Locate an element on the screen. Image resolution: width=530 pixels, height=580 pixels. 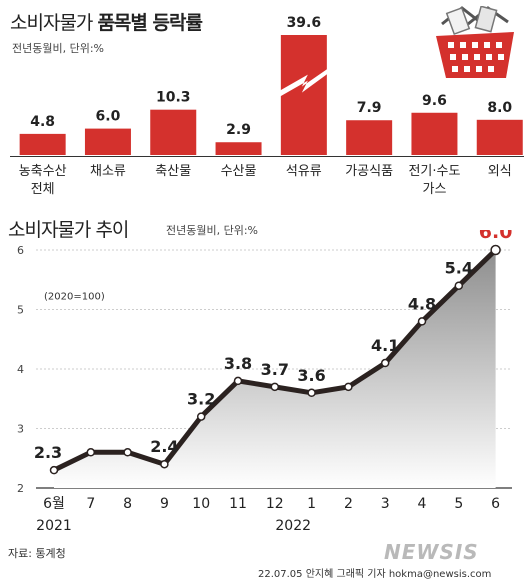
credit-text: 22.07.05 안지혜 그래픽 기자 hokma@newsis.com is located at coordinates (375, 574).